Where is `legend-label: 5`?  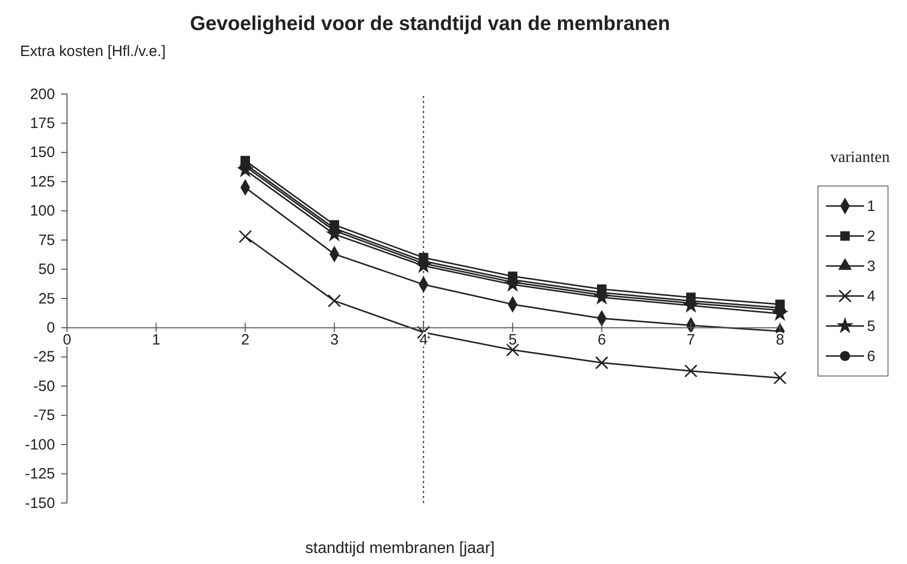
legend-label: 5 is located at coordinates (871, 326).